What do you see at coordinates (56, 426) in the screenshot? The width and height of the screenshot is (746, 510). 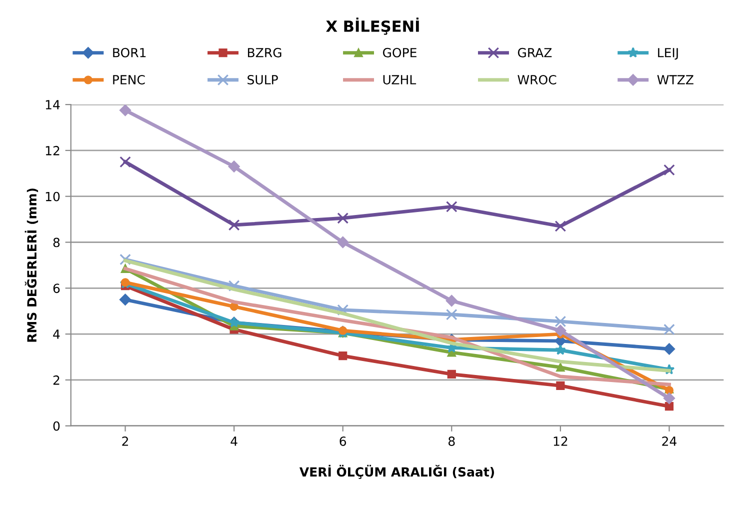 I see `y-tick-label: 0` at bounding box center [56, 426].